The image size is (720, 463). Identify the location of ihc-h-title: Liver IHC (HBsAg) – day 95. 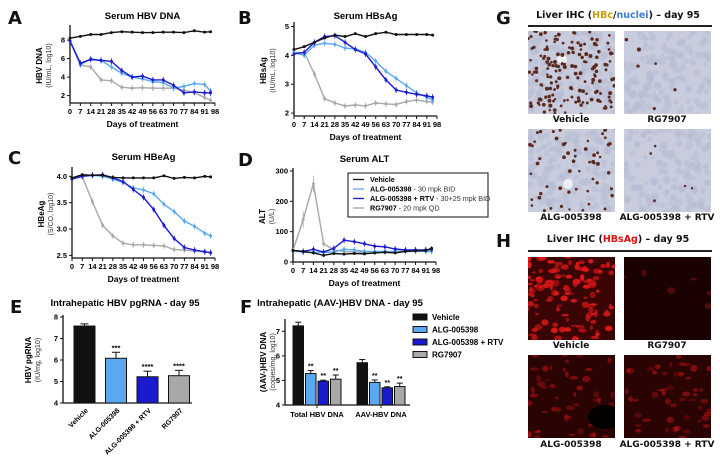
(618, 239).